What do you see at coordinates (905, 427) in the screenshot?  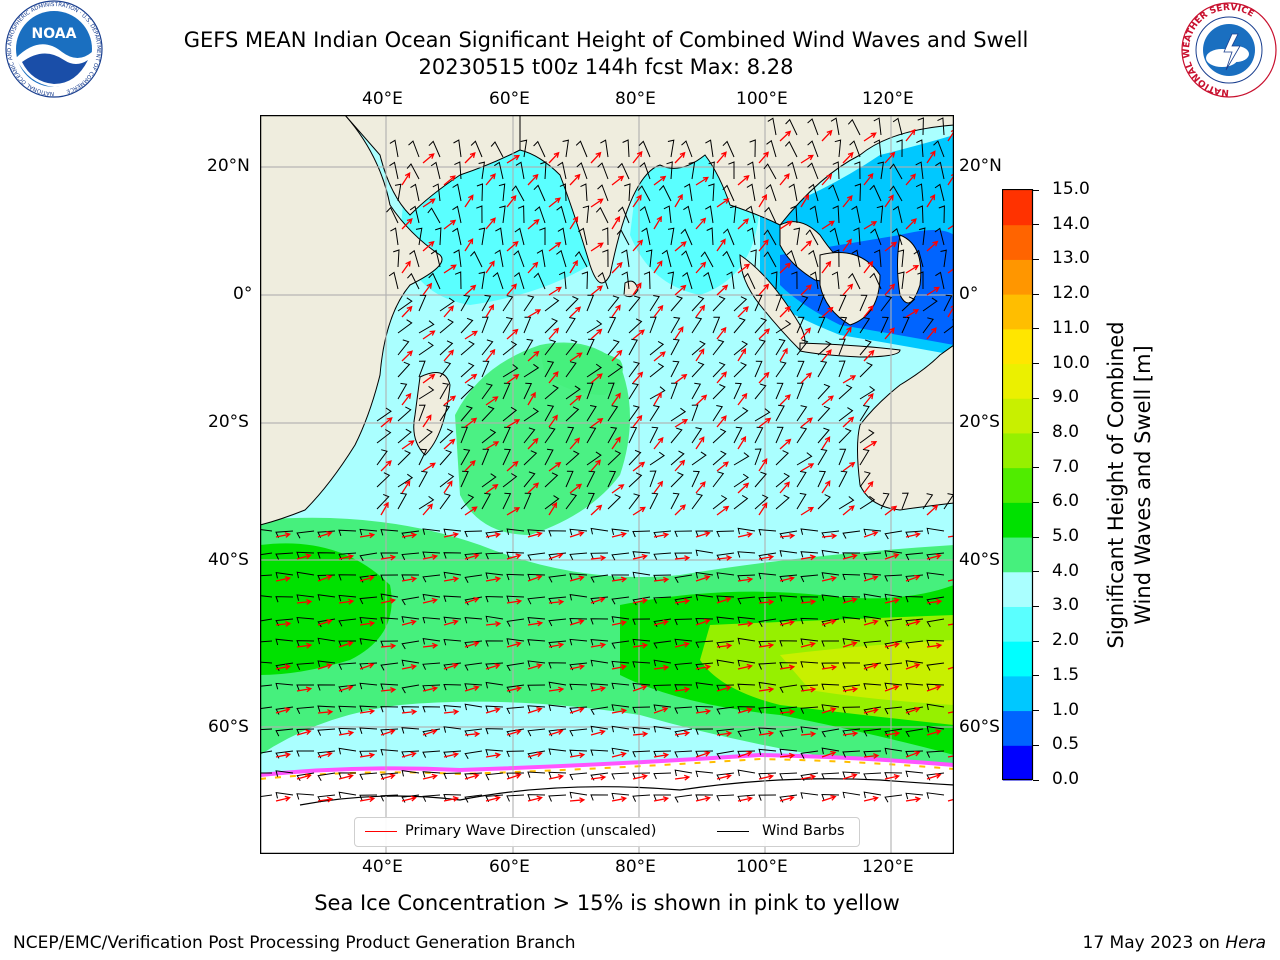 I see `australia-land` at bounding box center [905, 427].